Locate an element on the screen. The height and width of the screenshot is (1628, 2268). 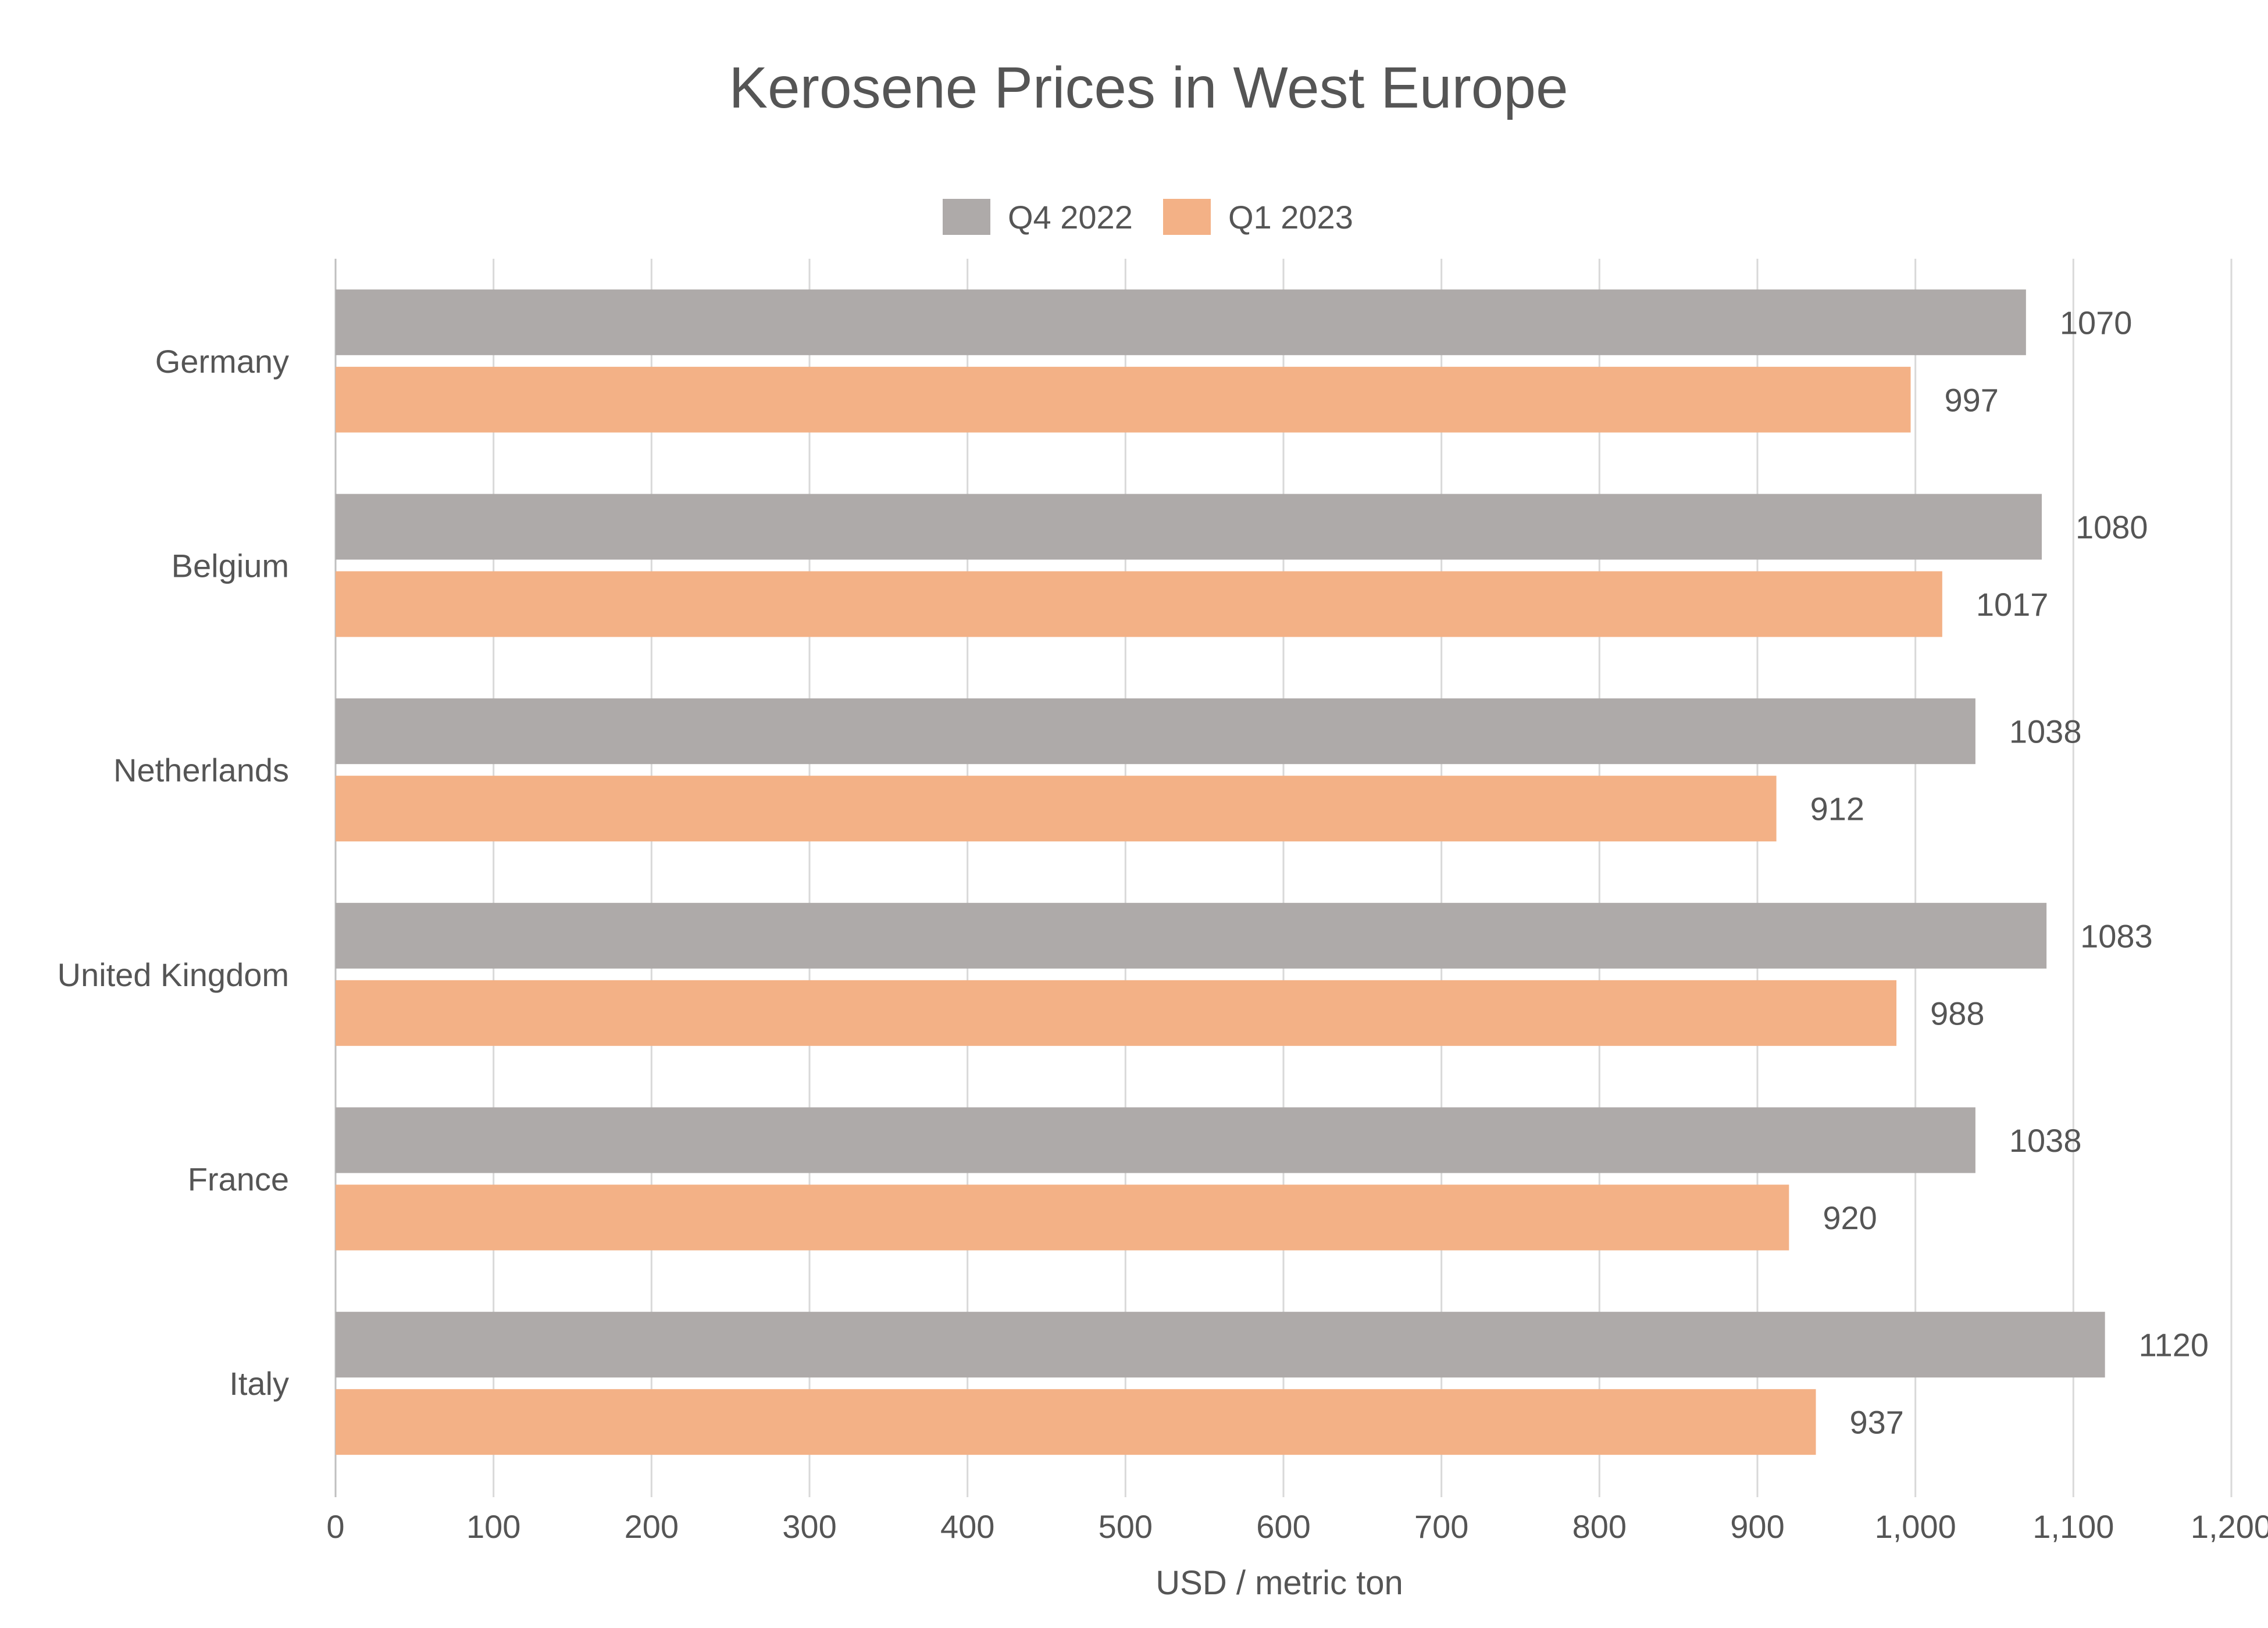
legend: Q4 2022 Q1 2023 is located at coordinates (1148, 217).